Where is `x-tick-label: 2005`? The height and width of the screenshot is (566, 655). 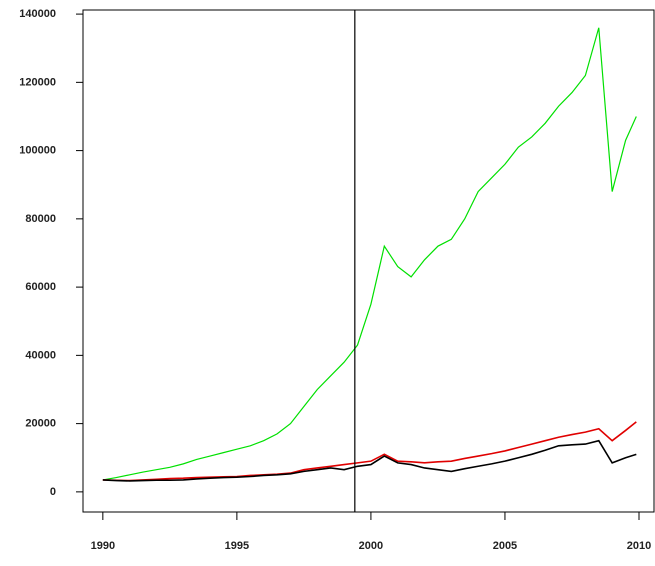 x-tick-label: 2005 is located at coordinates (505, 546).